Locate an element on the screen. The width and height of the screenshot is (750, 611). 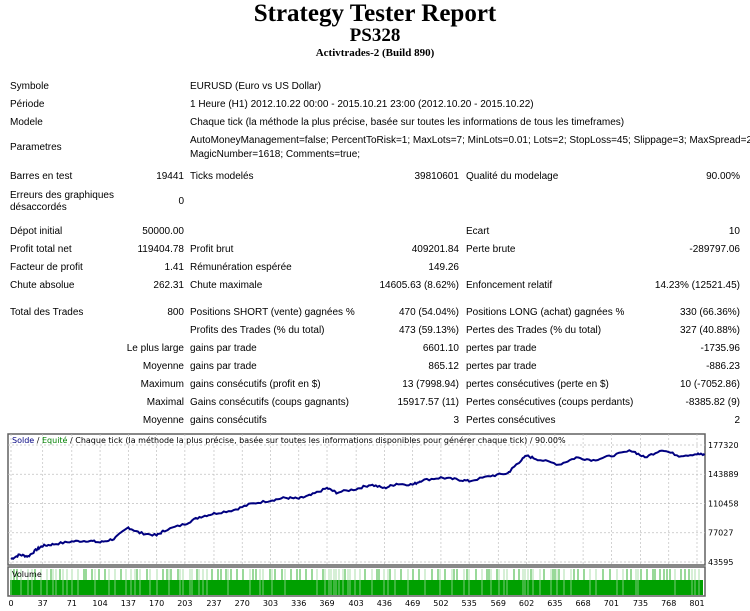
x-tick-label: 270 is located at coordinates (242, 603).